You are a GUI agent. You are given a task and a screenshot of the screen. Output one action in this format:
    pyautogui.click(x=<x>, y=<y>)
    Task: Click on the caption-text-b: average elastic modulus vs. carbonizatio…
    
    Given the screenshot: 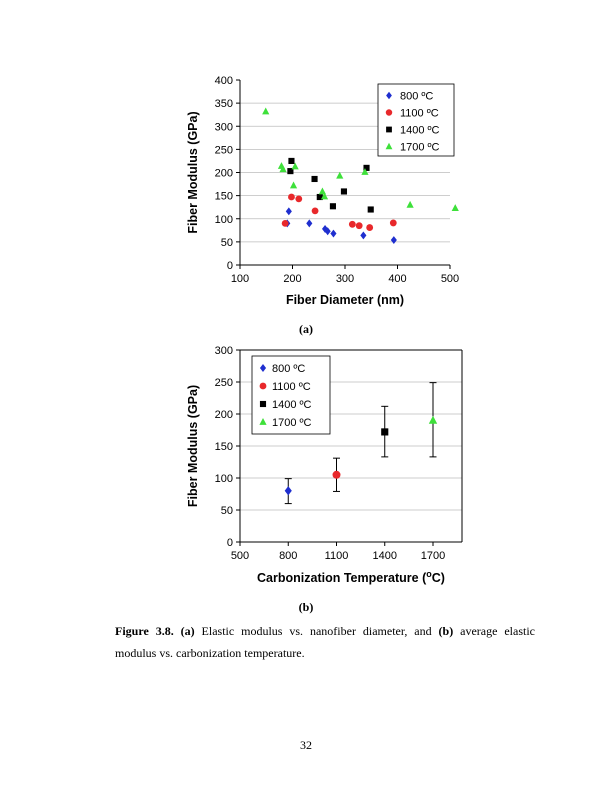 What is the action you would take?
    pyautogui.click(x=325, y=642)
    